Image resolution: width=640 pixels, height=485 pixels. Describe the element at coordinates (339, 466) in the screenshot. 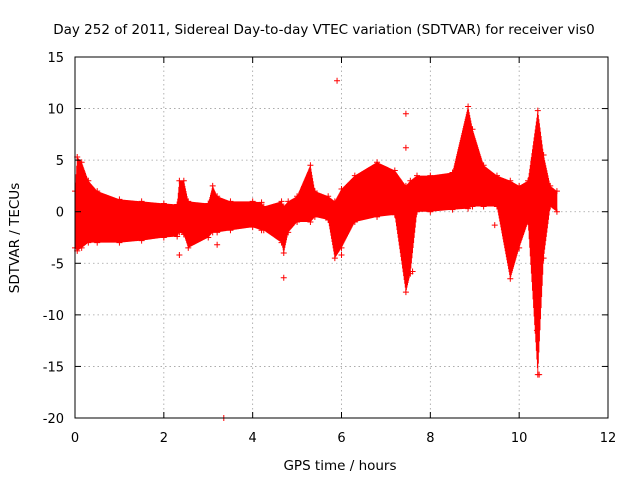

I see `x-axis-label: GPS time / hours` at that location.